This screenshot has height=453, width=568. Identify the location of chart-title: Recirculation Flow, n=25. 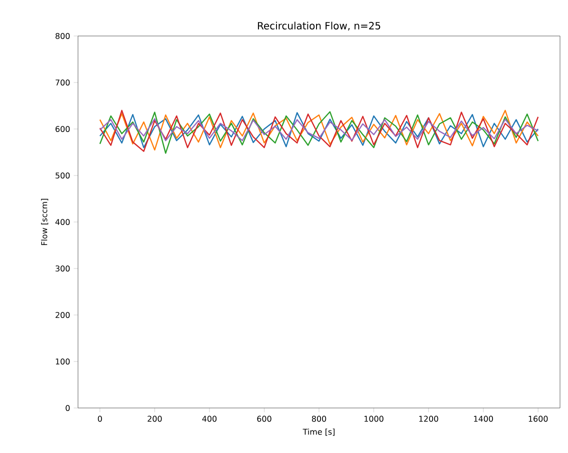
(319, 26).